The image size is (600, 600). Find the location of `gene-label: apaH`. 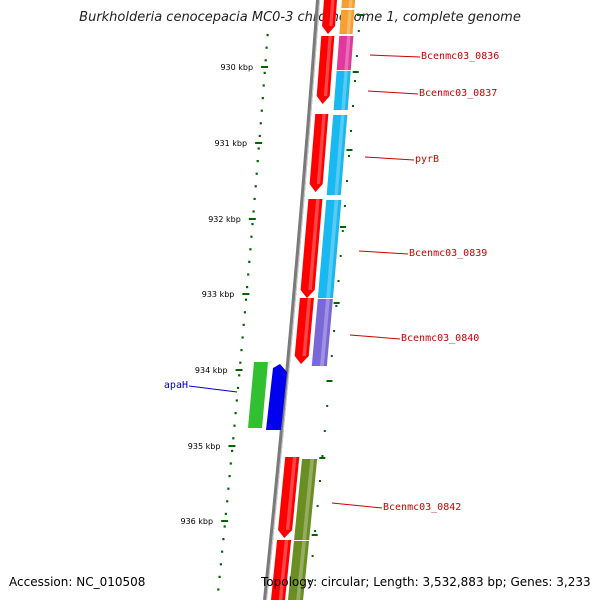

gene-label: apaH is located at coordinates (176, 385).